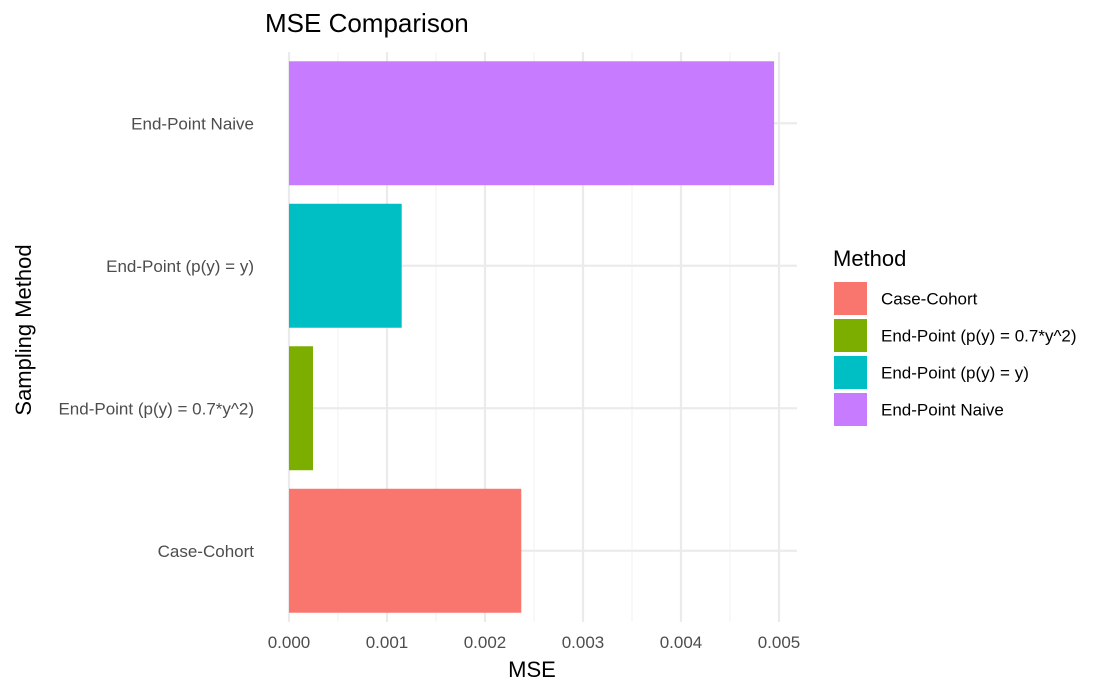 This screenshot has height=697, width=1120. Describe the element at coordinates (979, 336) in the screenshot. I see `legend-label: End-Point (p(y) = 0.7*y^2)` at that location.